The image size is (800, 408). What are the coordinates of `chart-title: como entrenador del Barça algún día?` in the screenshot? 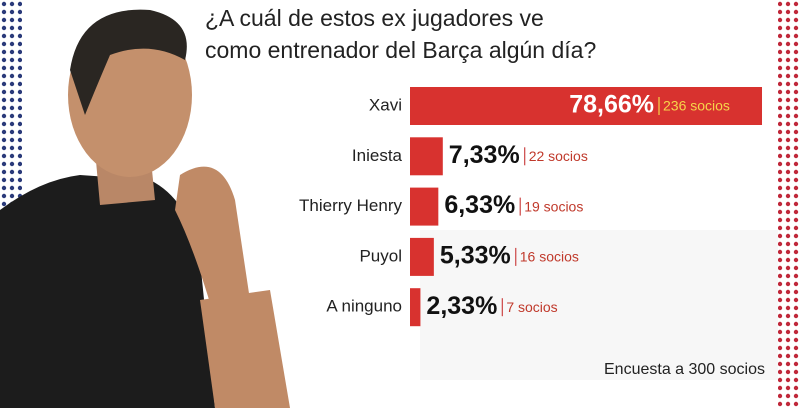 It's located at (400, 50).